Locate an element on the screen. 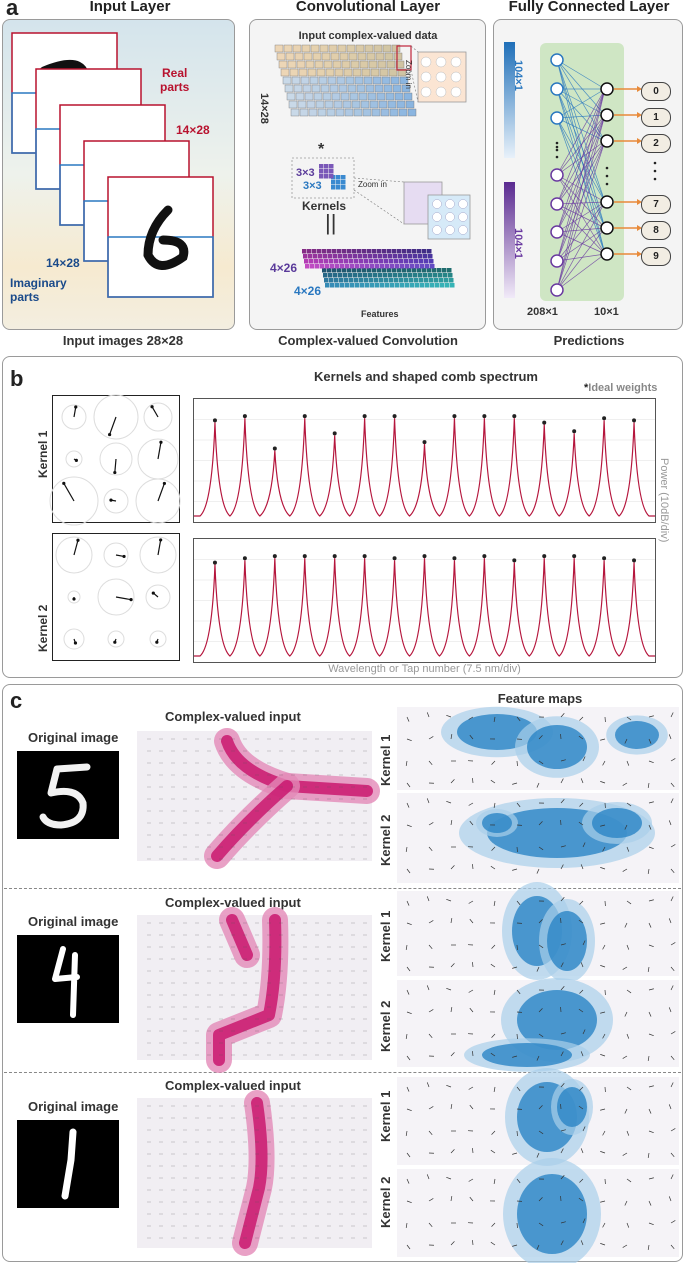  feature-map-row2-k2 is located at coordinates (538, 1025).